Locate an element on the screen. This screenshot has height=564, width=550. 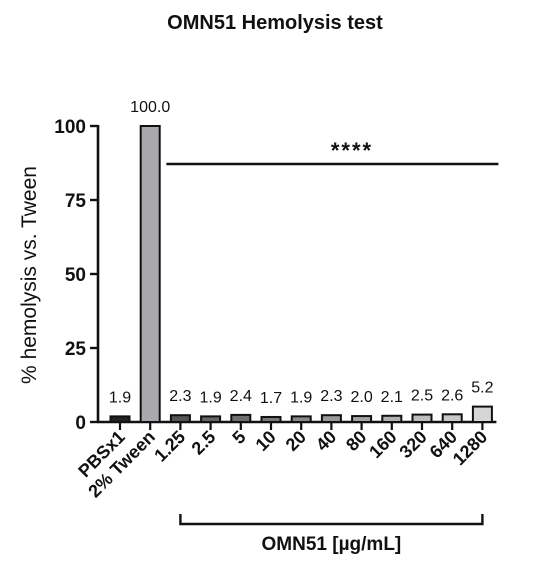
y-tick-label: 75 is located at coordinates (76, 201).